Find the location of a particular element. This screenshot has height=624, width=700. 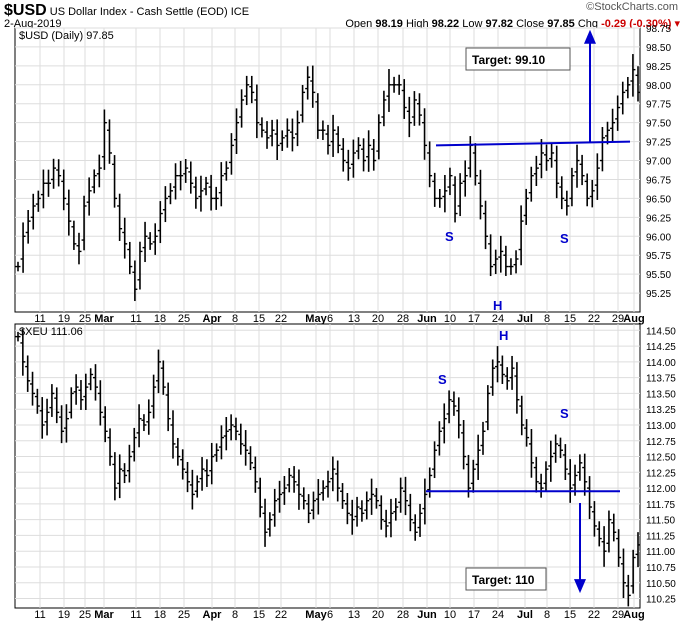

y-tick-label: 113.75 is located at coordinates (661, 379).